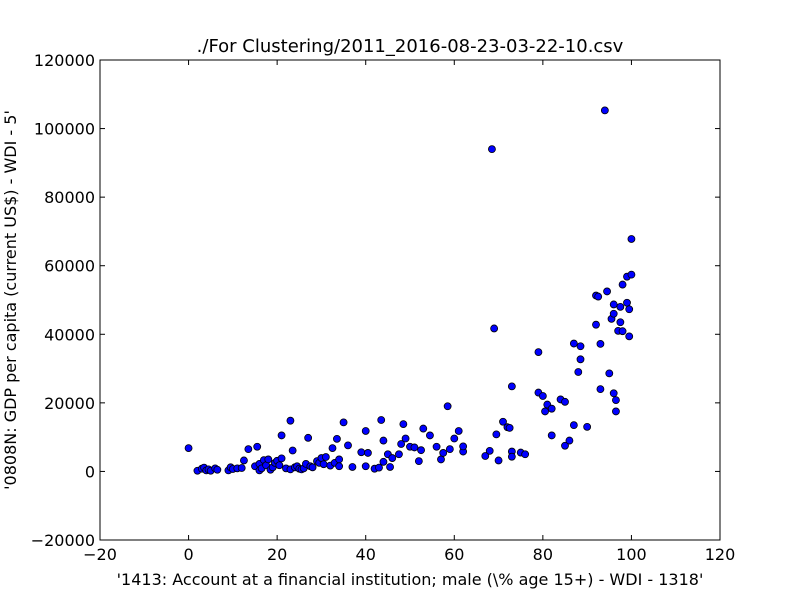  Describe the element at coordinates (69, 197) in the screenshot. I see `y-tick-label: 80000` at that location.